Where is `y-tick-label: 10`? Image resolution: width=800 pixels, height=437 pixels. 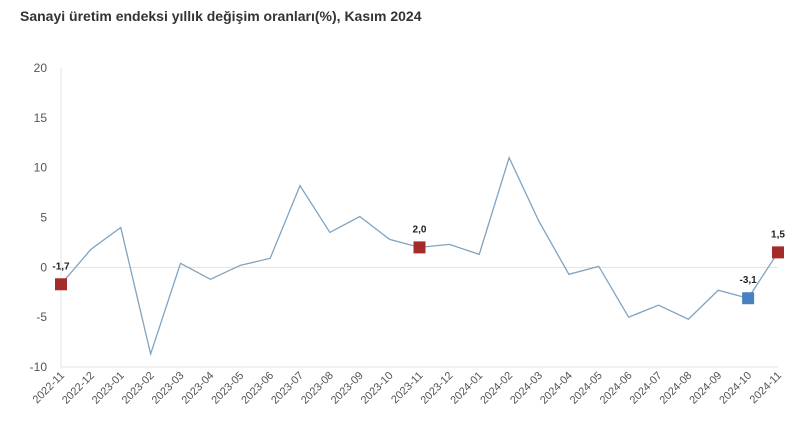
y-tick-label: 10 is located at coordinates (41, 168).